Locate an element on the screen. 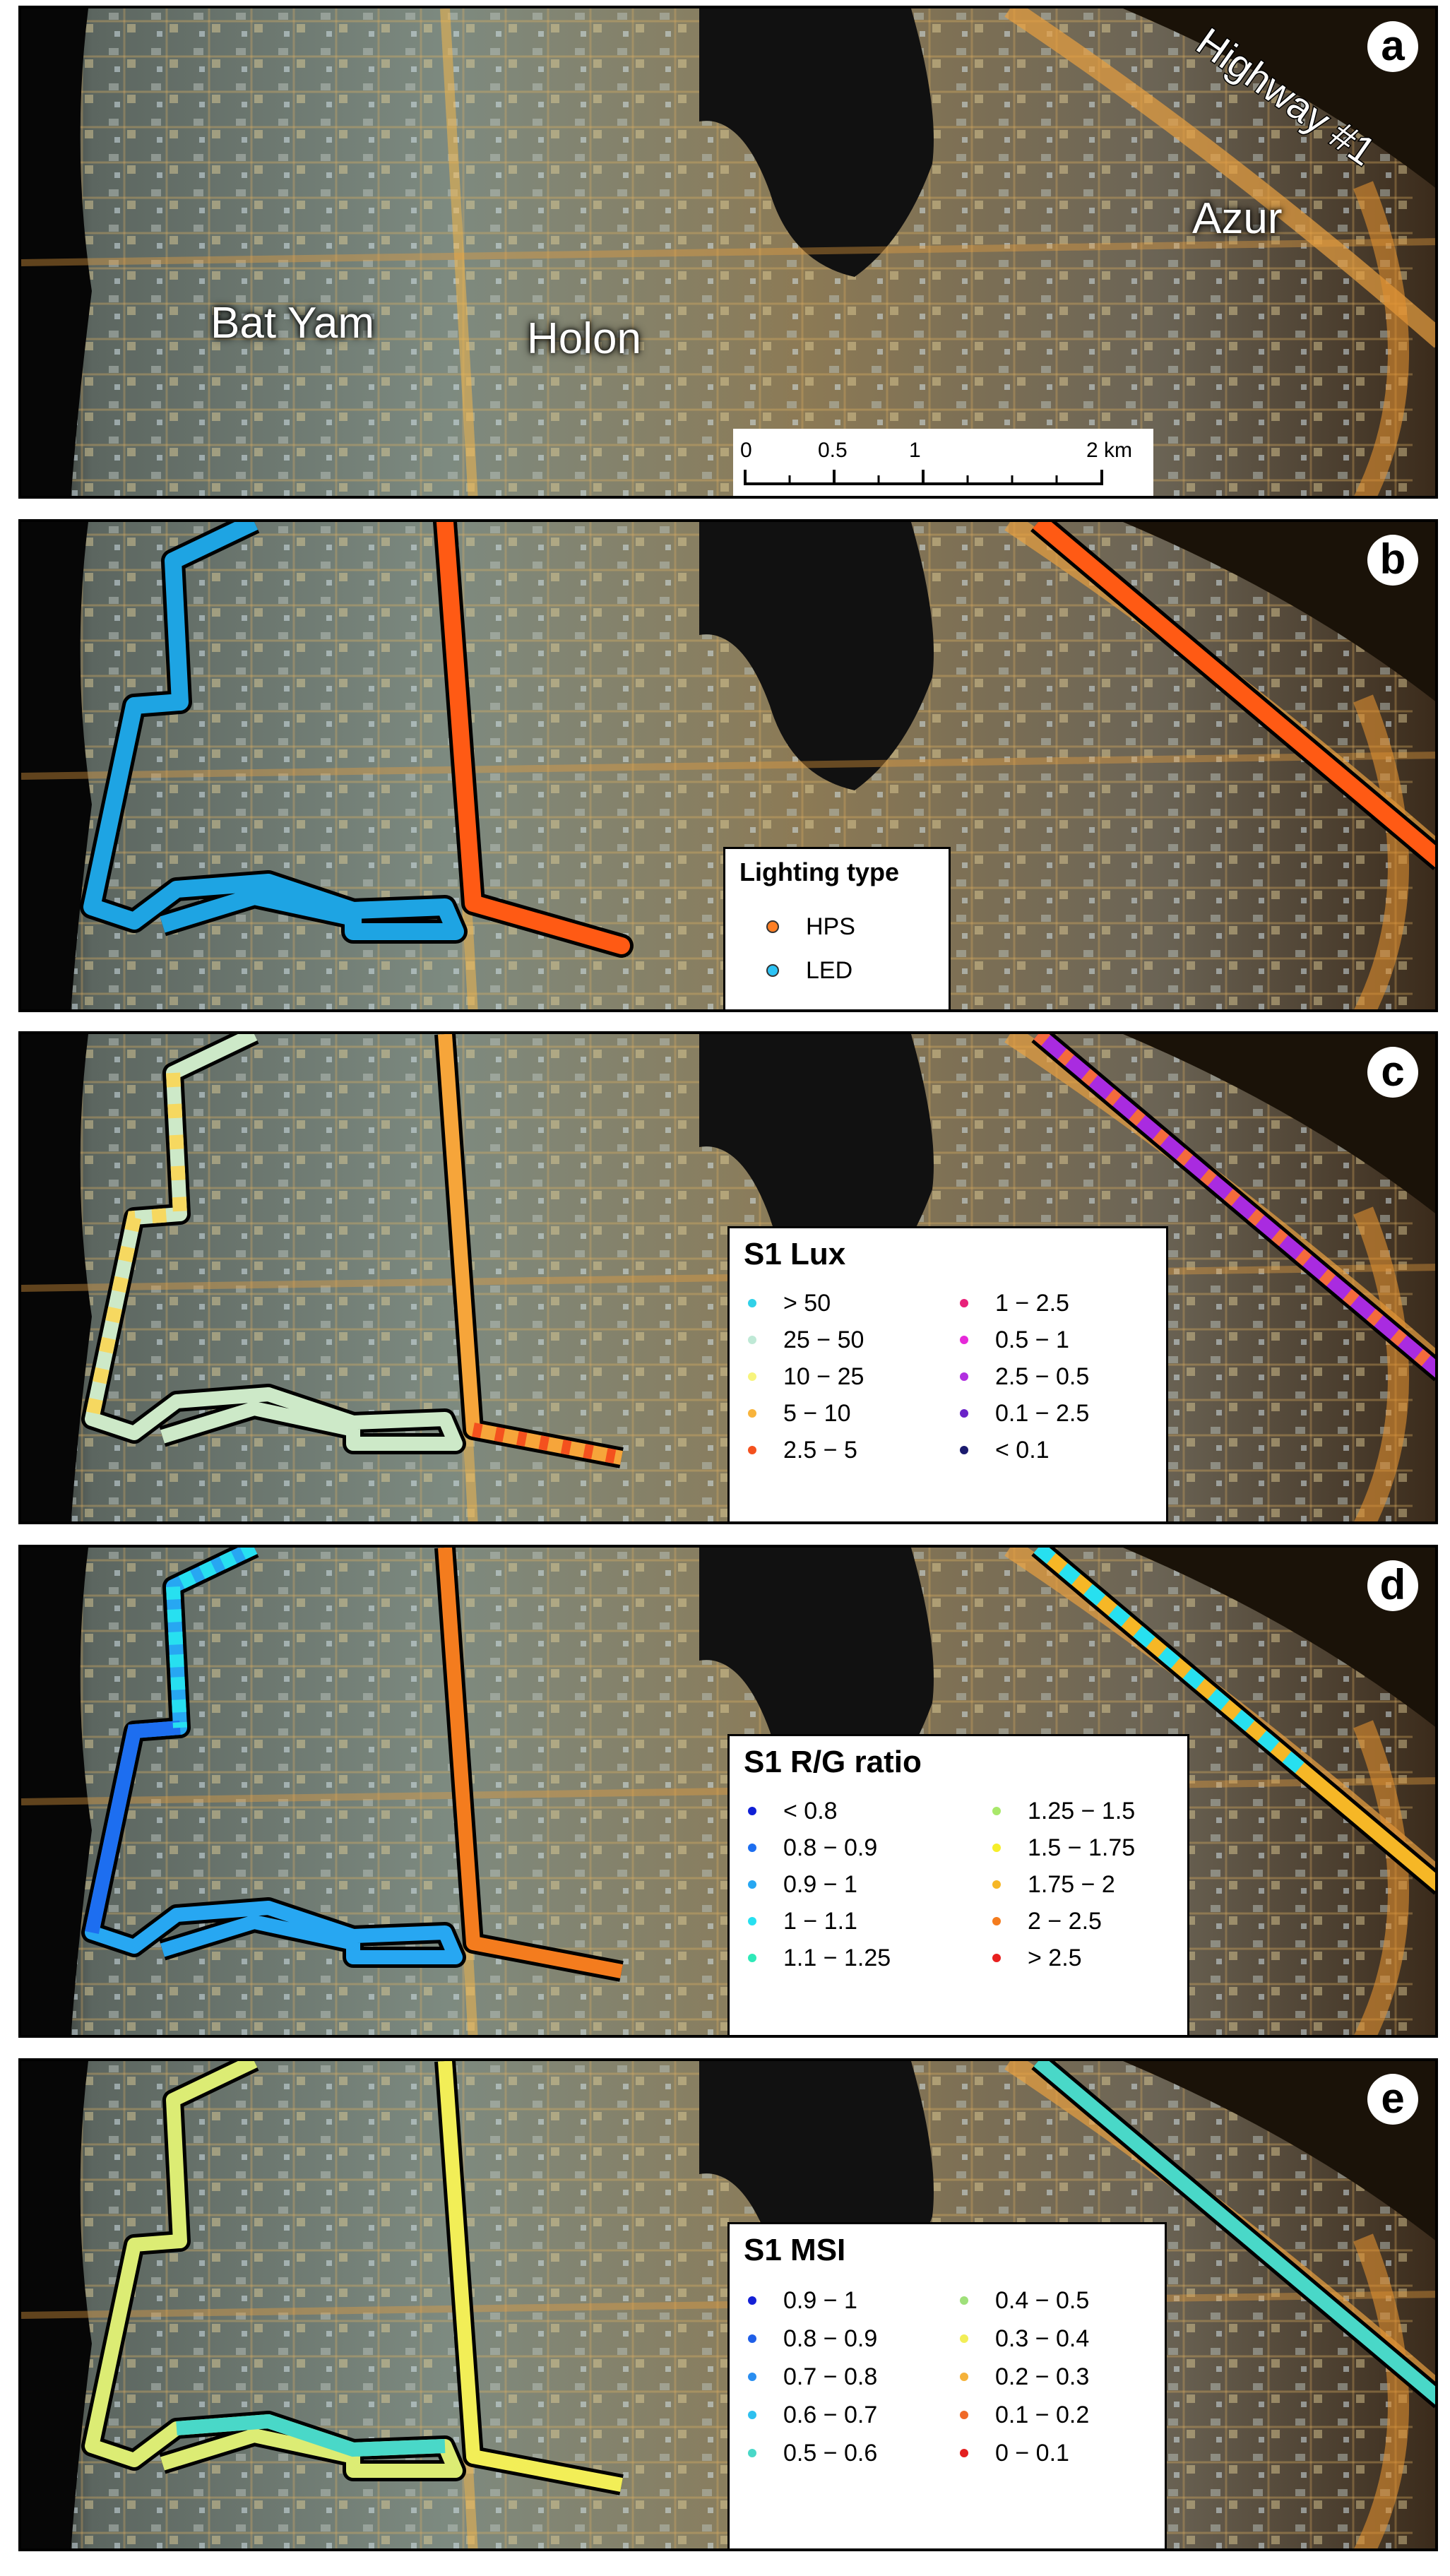 Image resolution: width=1450 pixels, height=2576 pixels. legend-item: < 0.1 is located at coordinates (1005, 1450).